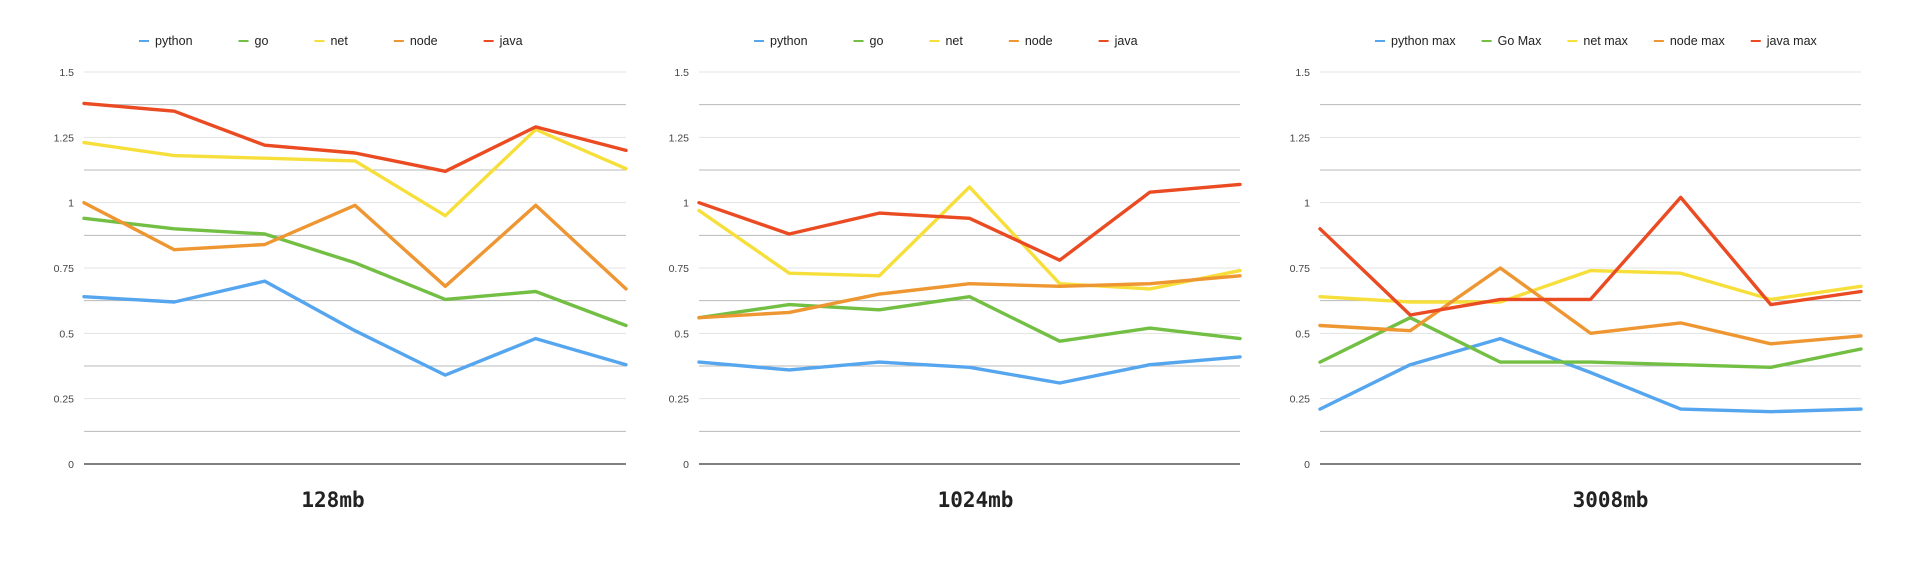 The width and height of the screenshot is (1917, 580). I want to click on series-line-node-max, so click(1590, 306).